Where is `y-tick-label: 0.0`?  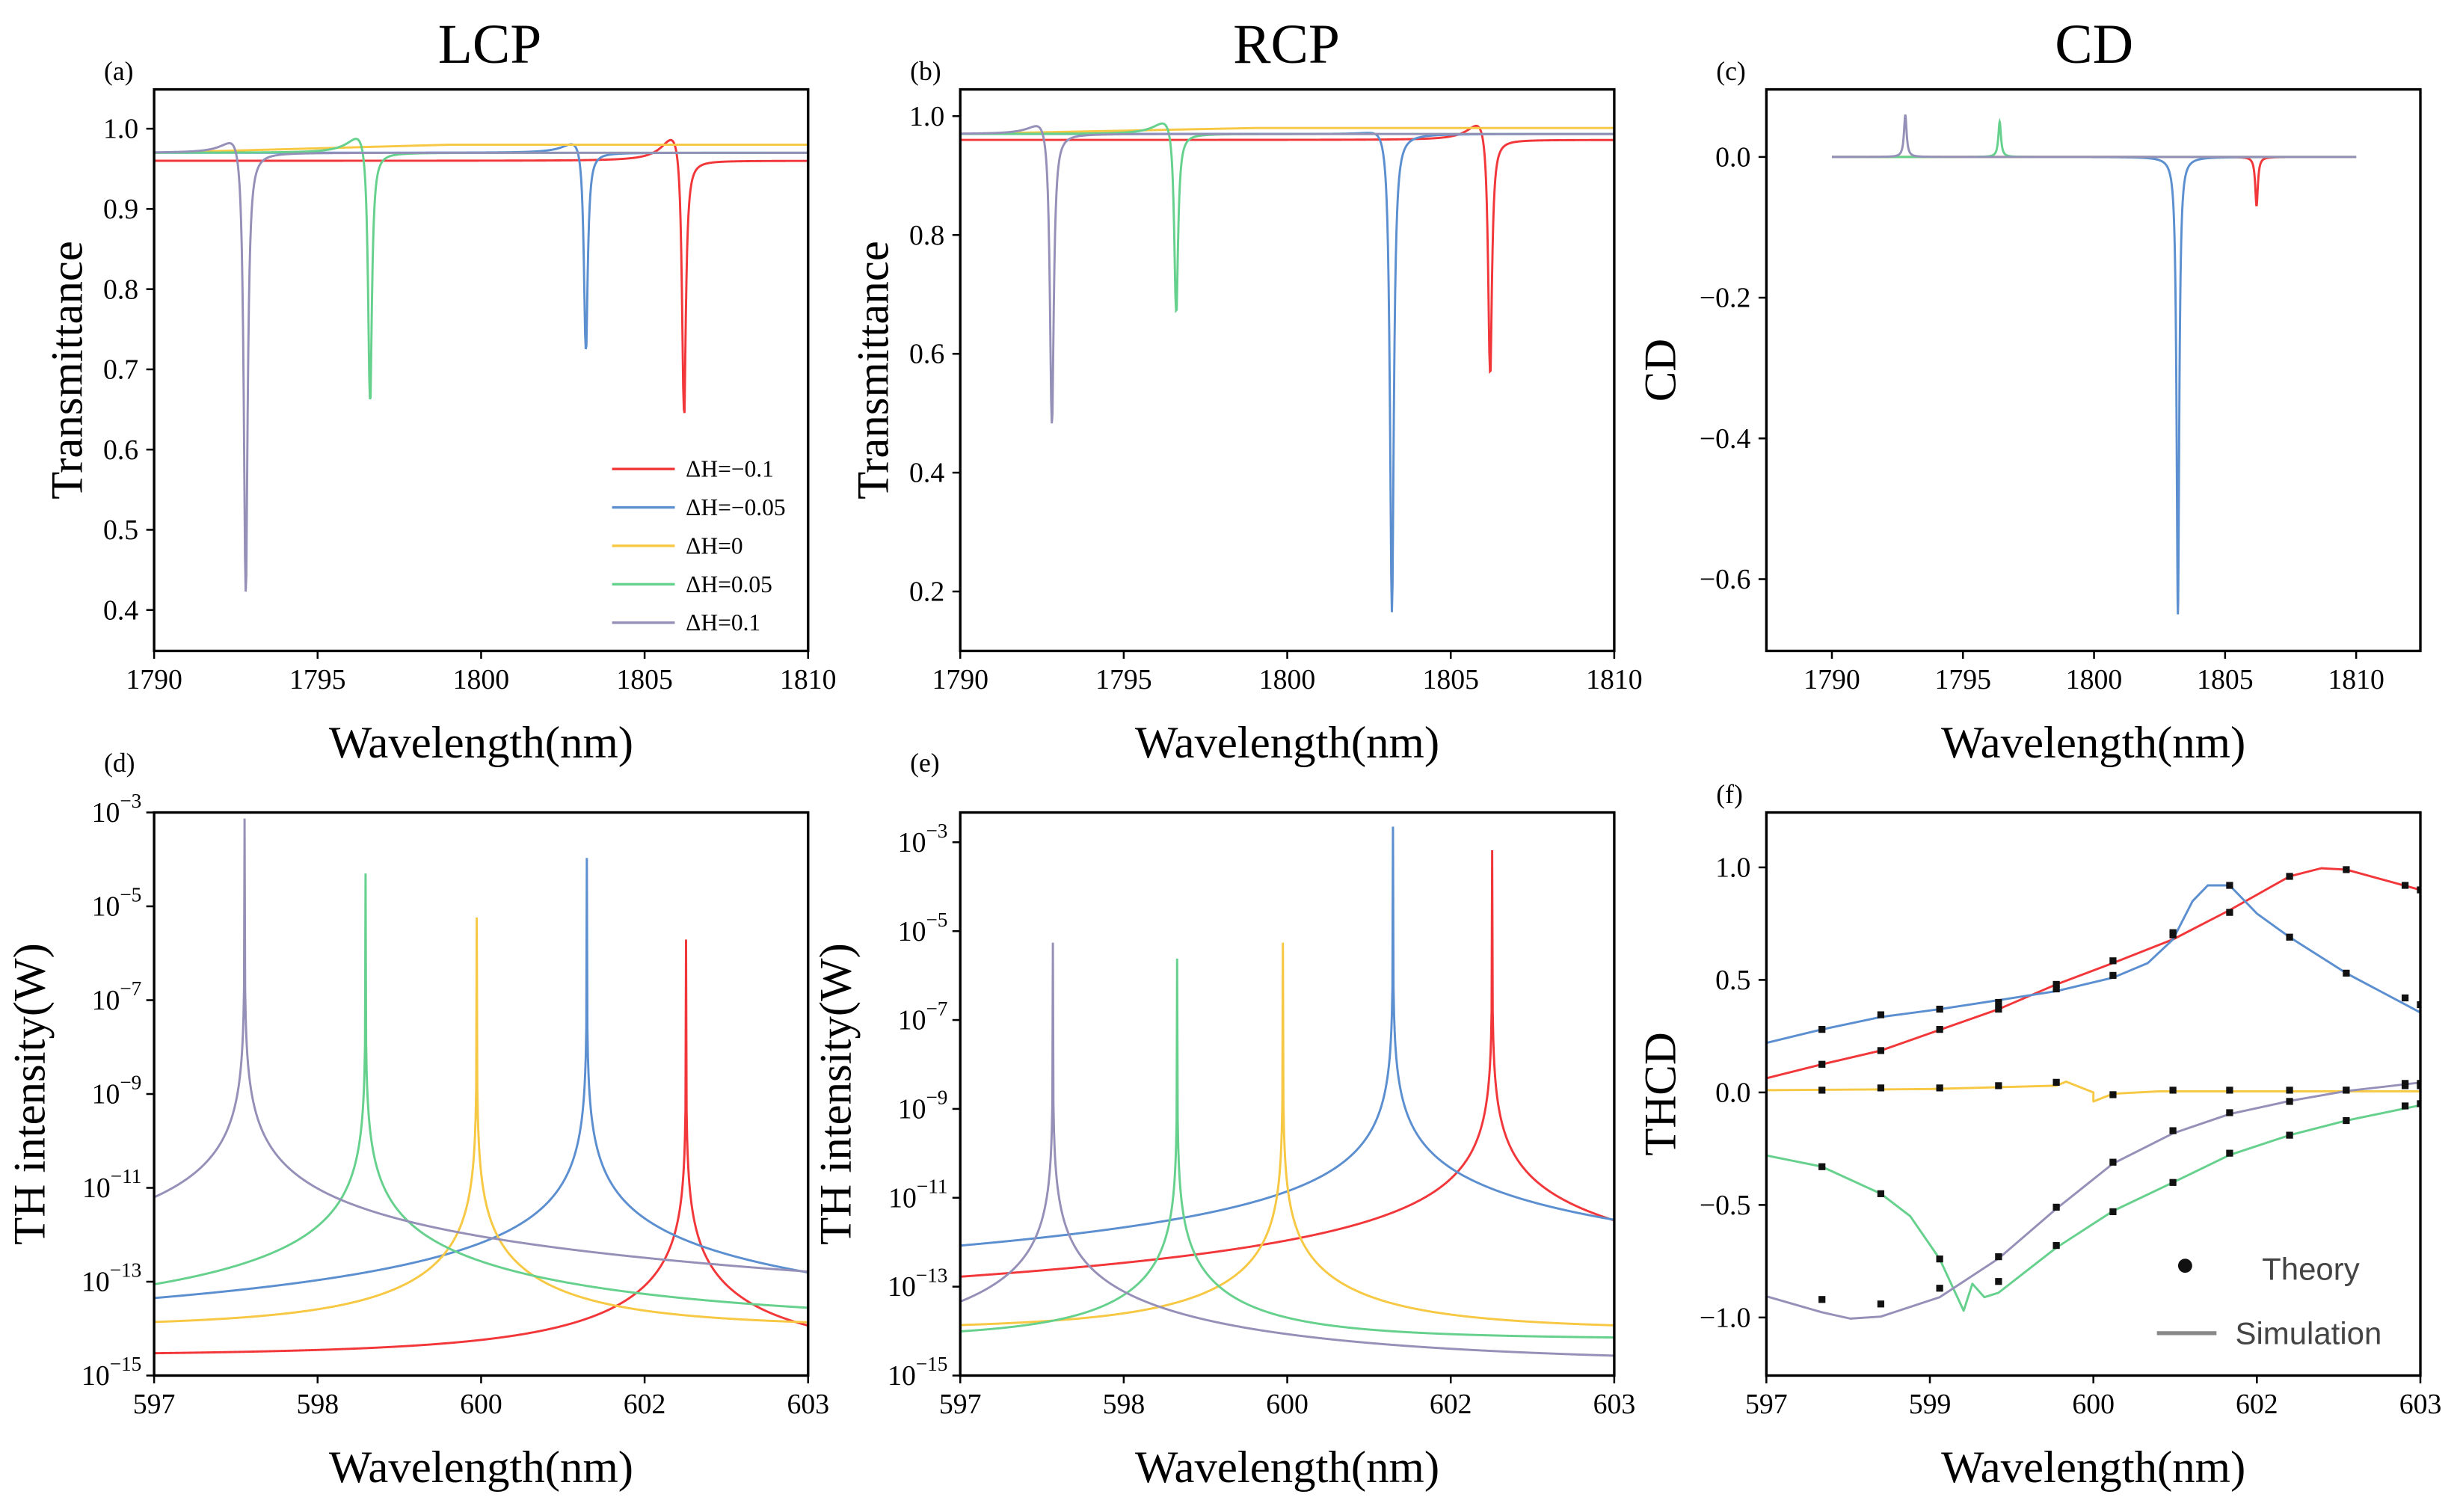 y-tick-label: 0.0 is located at coordinates (1733, 1092).